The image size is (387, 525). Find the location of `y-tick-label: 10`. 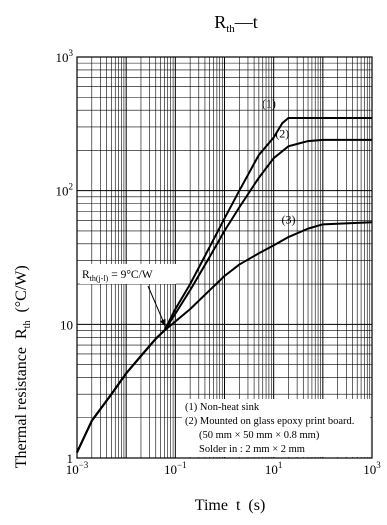

y-tick-label: 10 is located at coordinates (66, 324).